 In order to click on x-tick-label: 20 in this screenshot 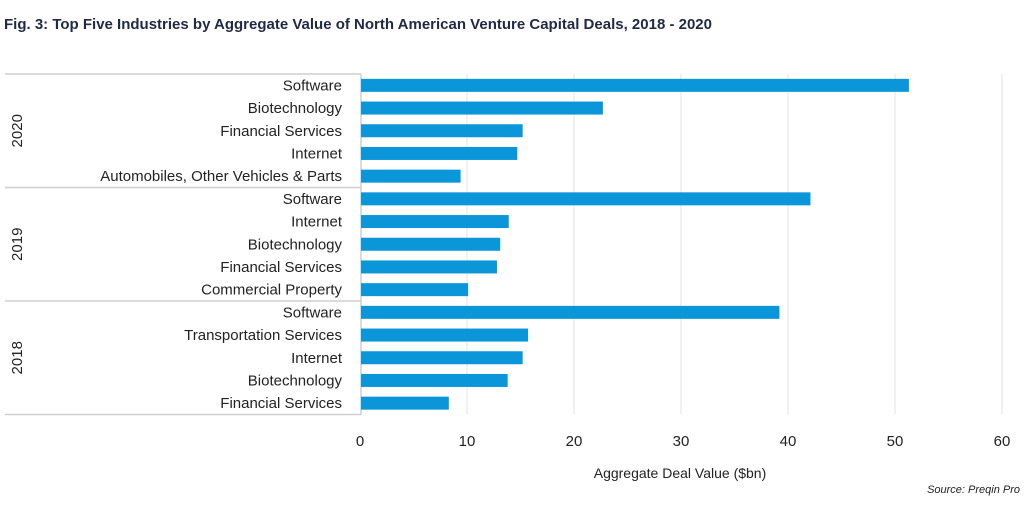, I will do `click(574, 441)`.